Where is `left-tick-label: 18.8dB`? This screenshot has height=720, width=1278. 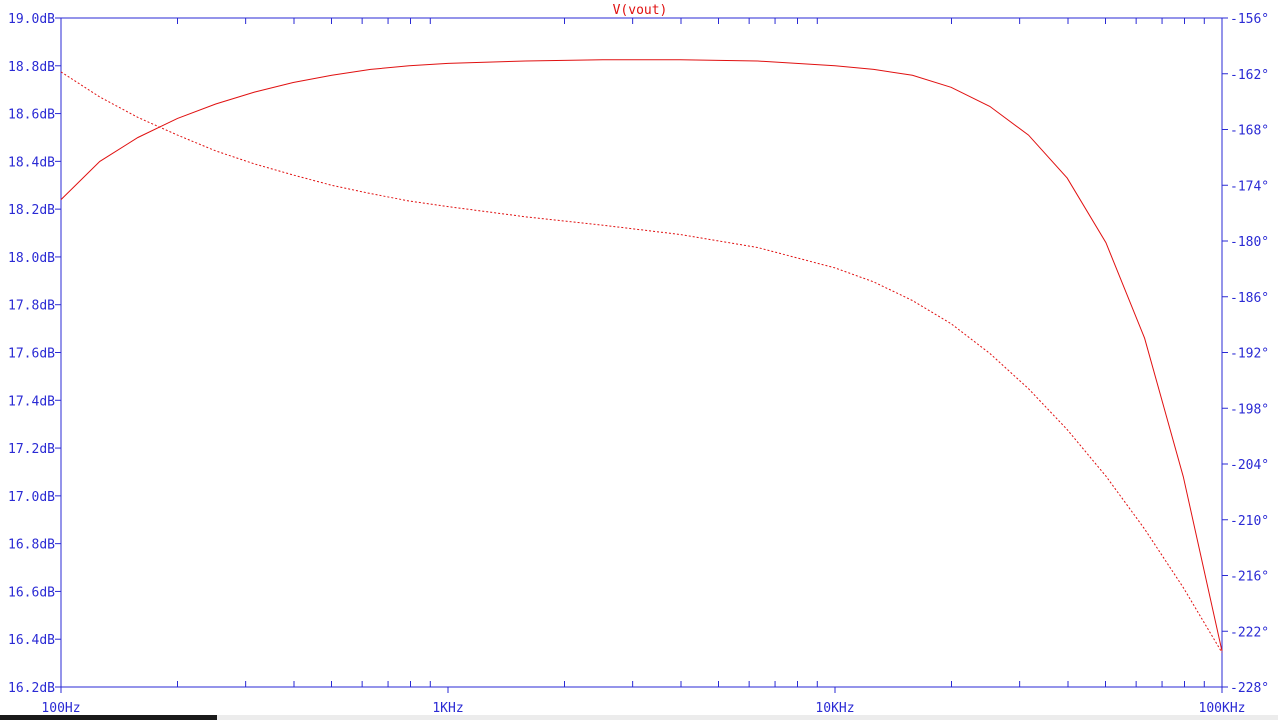 left-tick-label: 18.8dB is located at coordinates (31, 67).